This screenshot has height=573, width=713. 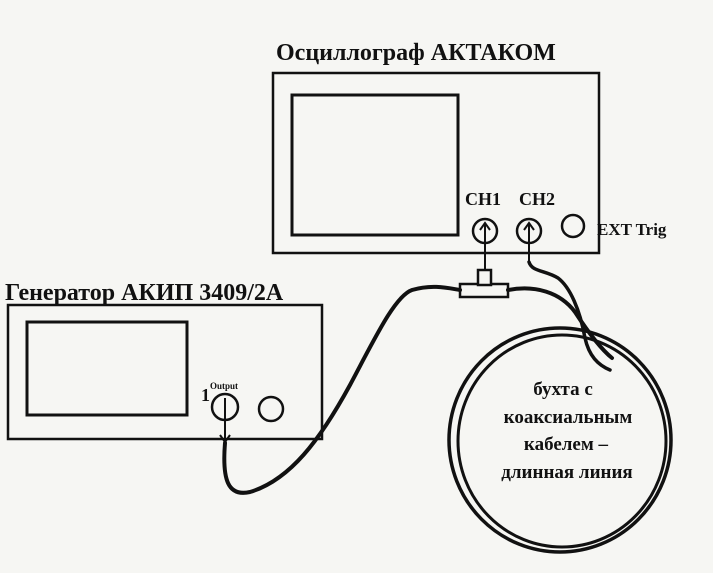 I want to click on tee-to-coil-cable, so click(x=560, y=323).